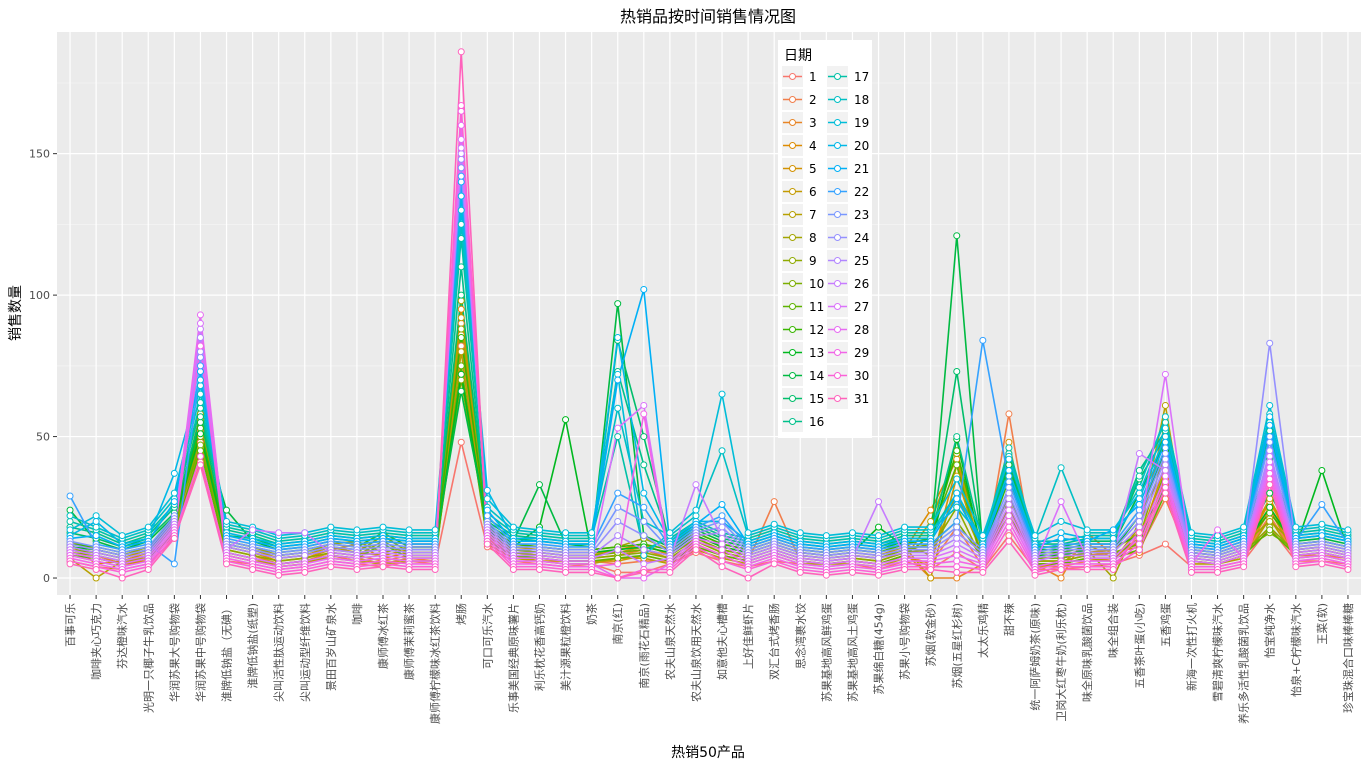 Image resolution: width=1366 pixels, height=772 pixels. Describe the element at coordinates (708, 16) in the screenshot. I see `chart-title: 热销品按时间销售情况图` at that location.